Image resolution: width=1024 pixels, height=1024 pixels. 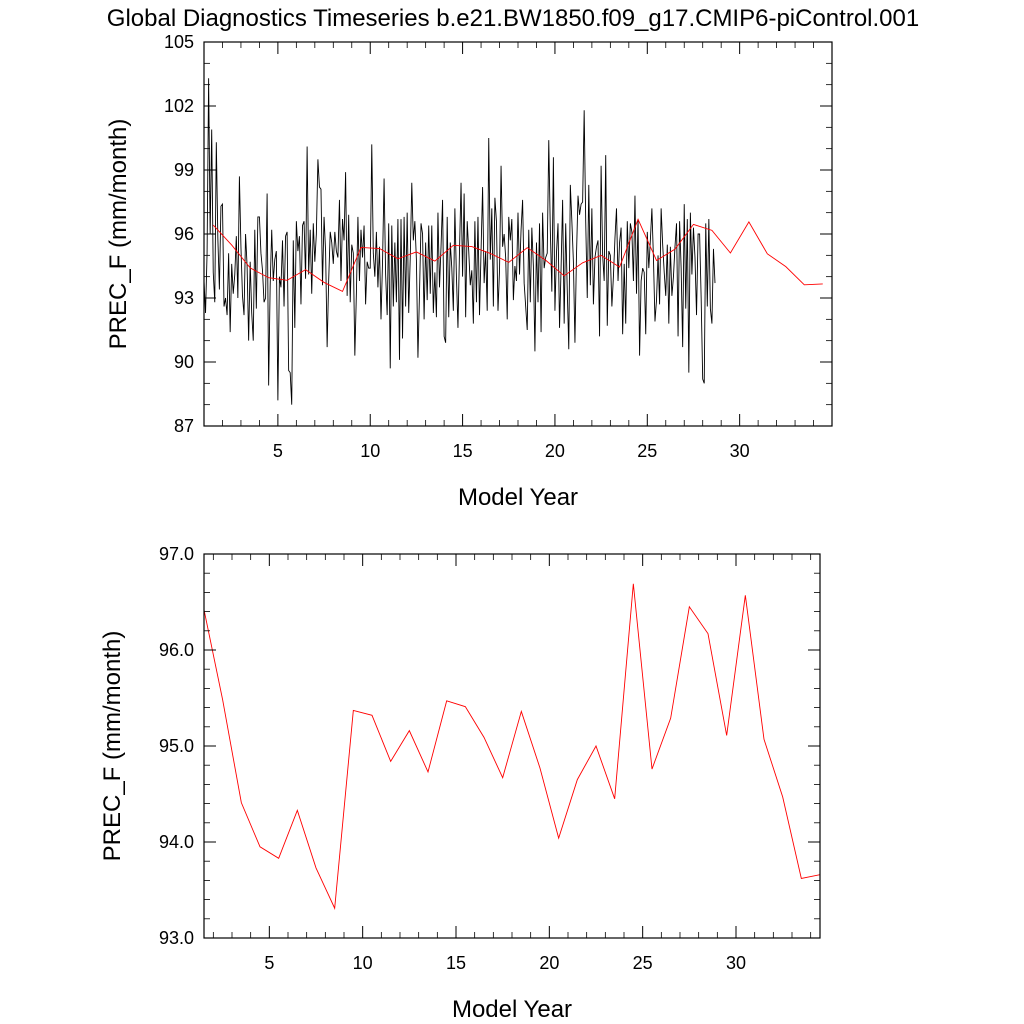 I want to click on y-tick-label: 90, so click(x=184, y=362).